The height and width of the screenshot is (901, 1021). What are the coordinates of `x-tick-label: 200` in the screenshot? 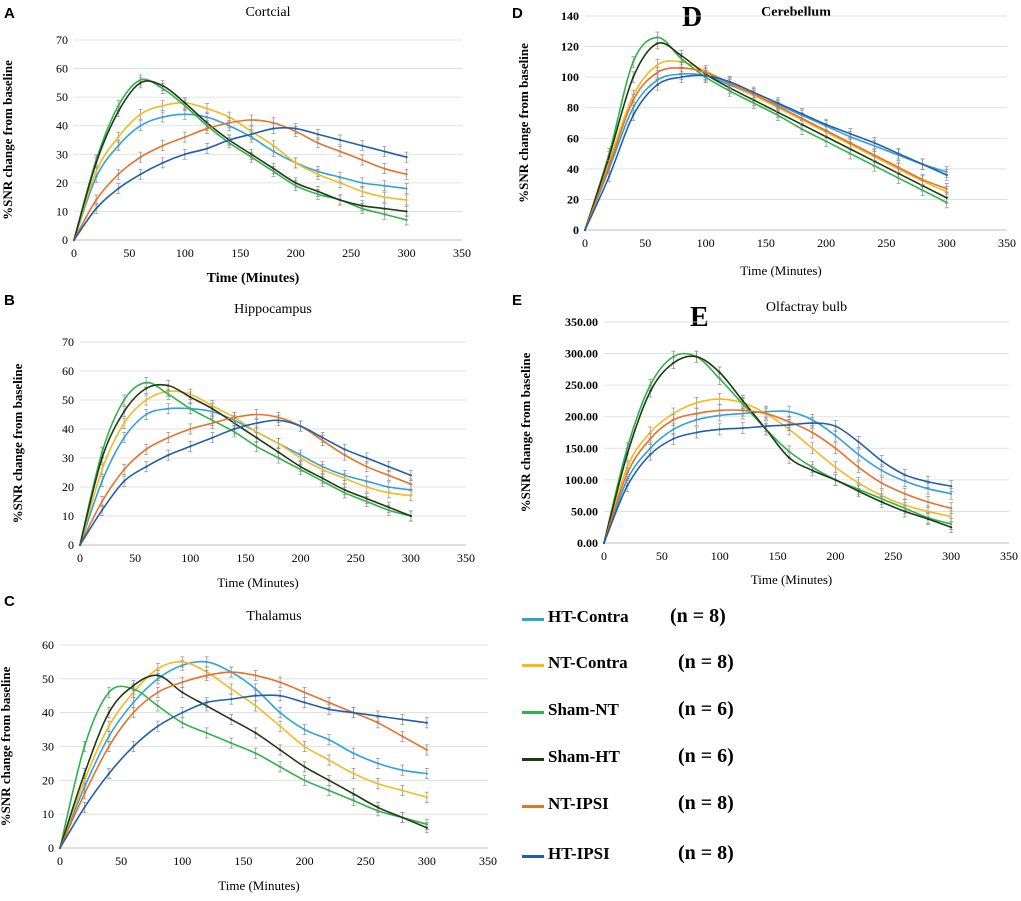 It's located at (826, 243).